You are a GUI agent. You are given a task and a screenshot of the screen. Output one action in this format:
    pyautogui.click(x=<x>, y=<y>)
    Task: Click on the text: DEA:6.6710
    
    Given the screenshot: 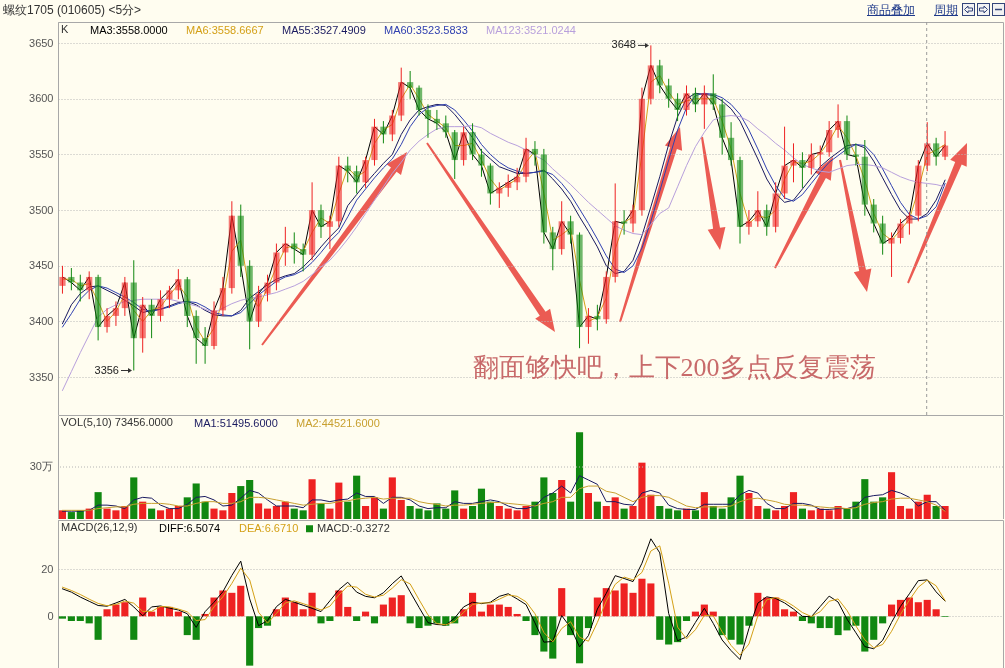 What is the action you would take?
    pyautogui.click(x=269, y=527)
    